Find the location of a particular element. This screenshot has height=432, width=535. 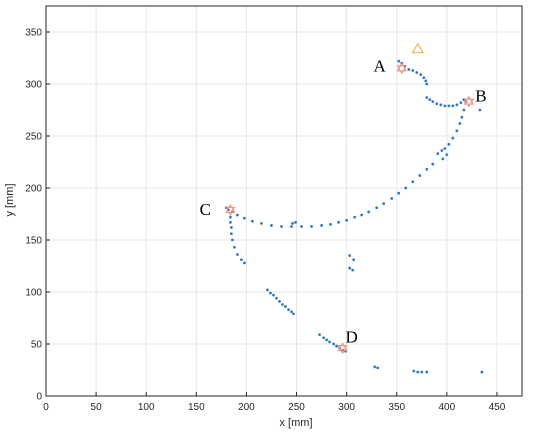

y-tick-label: 250 is located at coordinates (33, 137).